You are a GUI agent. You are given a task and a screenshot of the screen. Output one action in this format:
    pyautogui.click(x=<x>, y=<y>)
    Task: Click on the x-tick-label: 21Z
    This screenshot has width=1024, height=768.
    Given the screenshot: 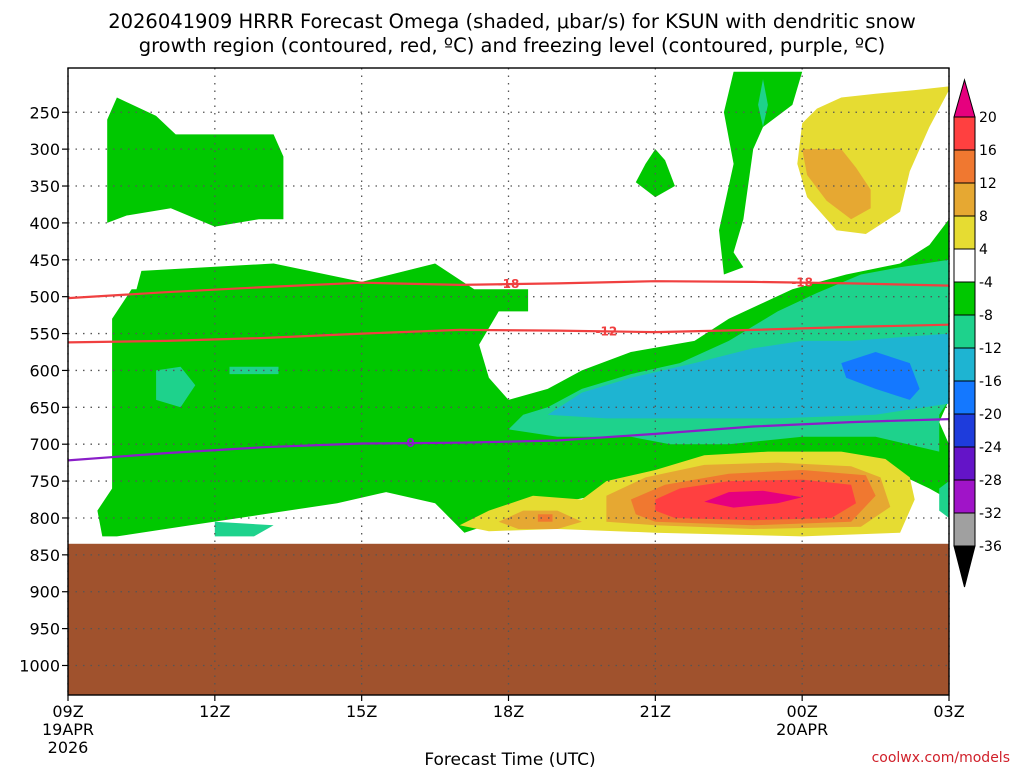 What is the action you would take?
    pyautogui.click(x=655, y=711)
    